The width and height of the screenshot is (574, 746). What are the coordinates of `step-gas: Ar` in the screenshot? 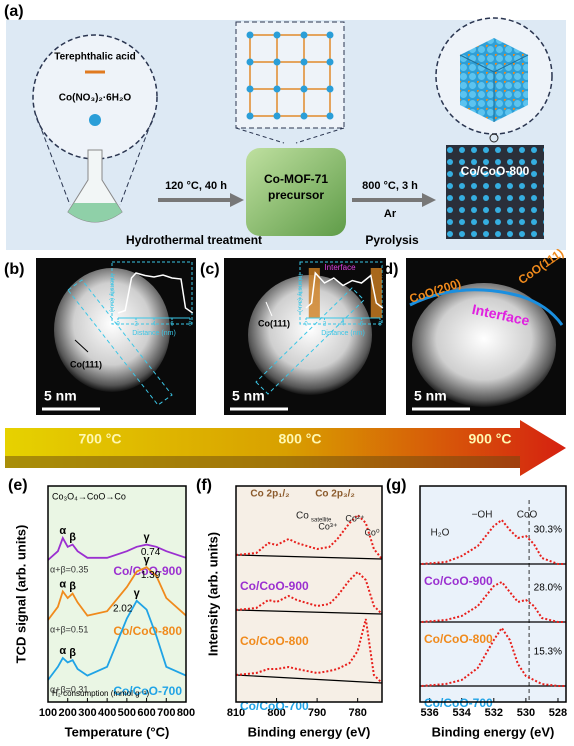 It's located at (390, 214).